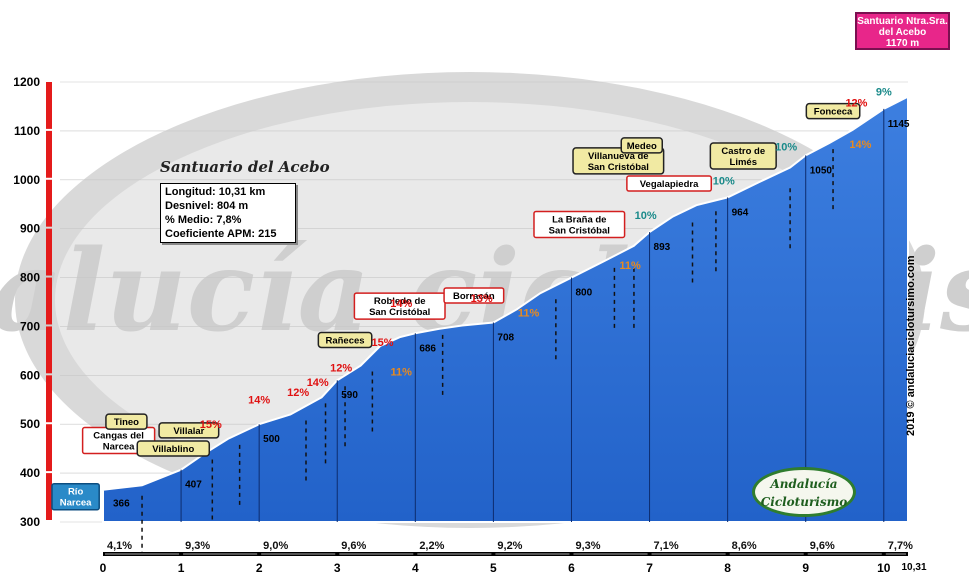 This screenshot has height=585, width=969. What do you see at coordinates (118, 436) in the screenshot?
I see `place-name: Cangas del` at bounding box center [118, 436].